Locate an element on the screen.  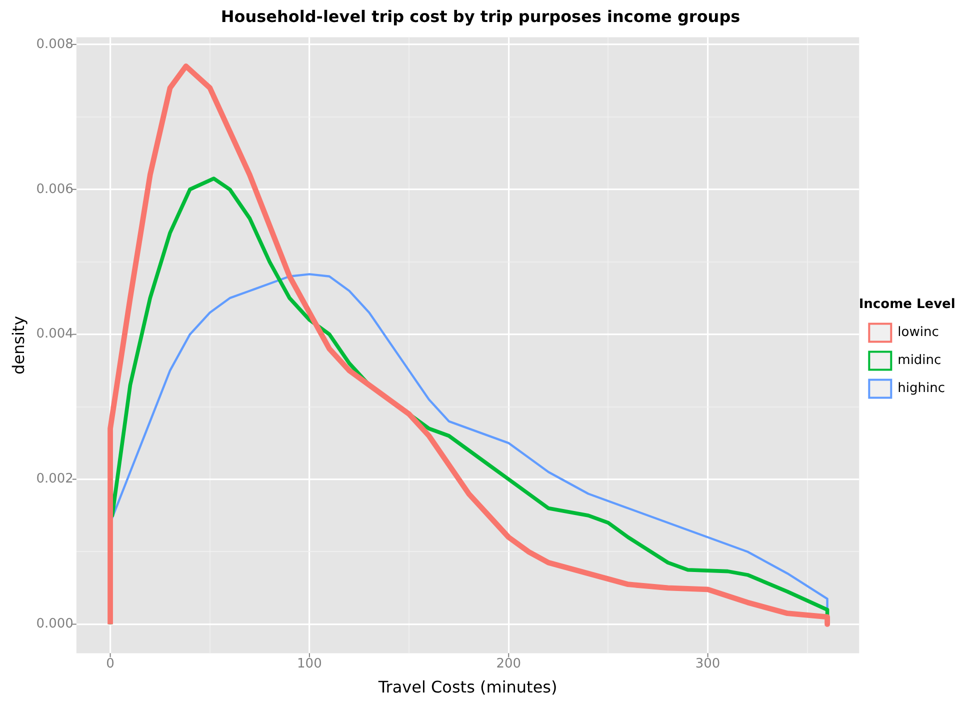
chart-title: Household-level trip cost by trip purposes income groups is located at coordinates (480, 16).